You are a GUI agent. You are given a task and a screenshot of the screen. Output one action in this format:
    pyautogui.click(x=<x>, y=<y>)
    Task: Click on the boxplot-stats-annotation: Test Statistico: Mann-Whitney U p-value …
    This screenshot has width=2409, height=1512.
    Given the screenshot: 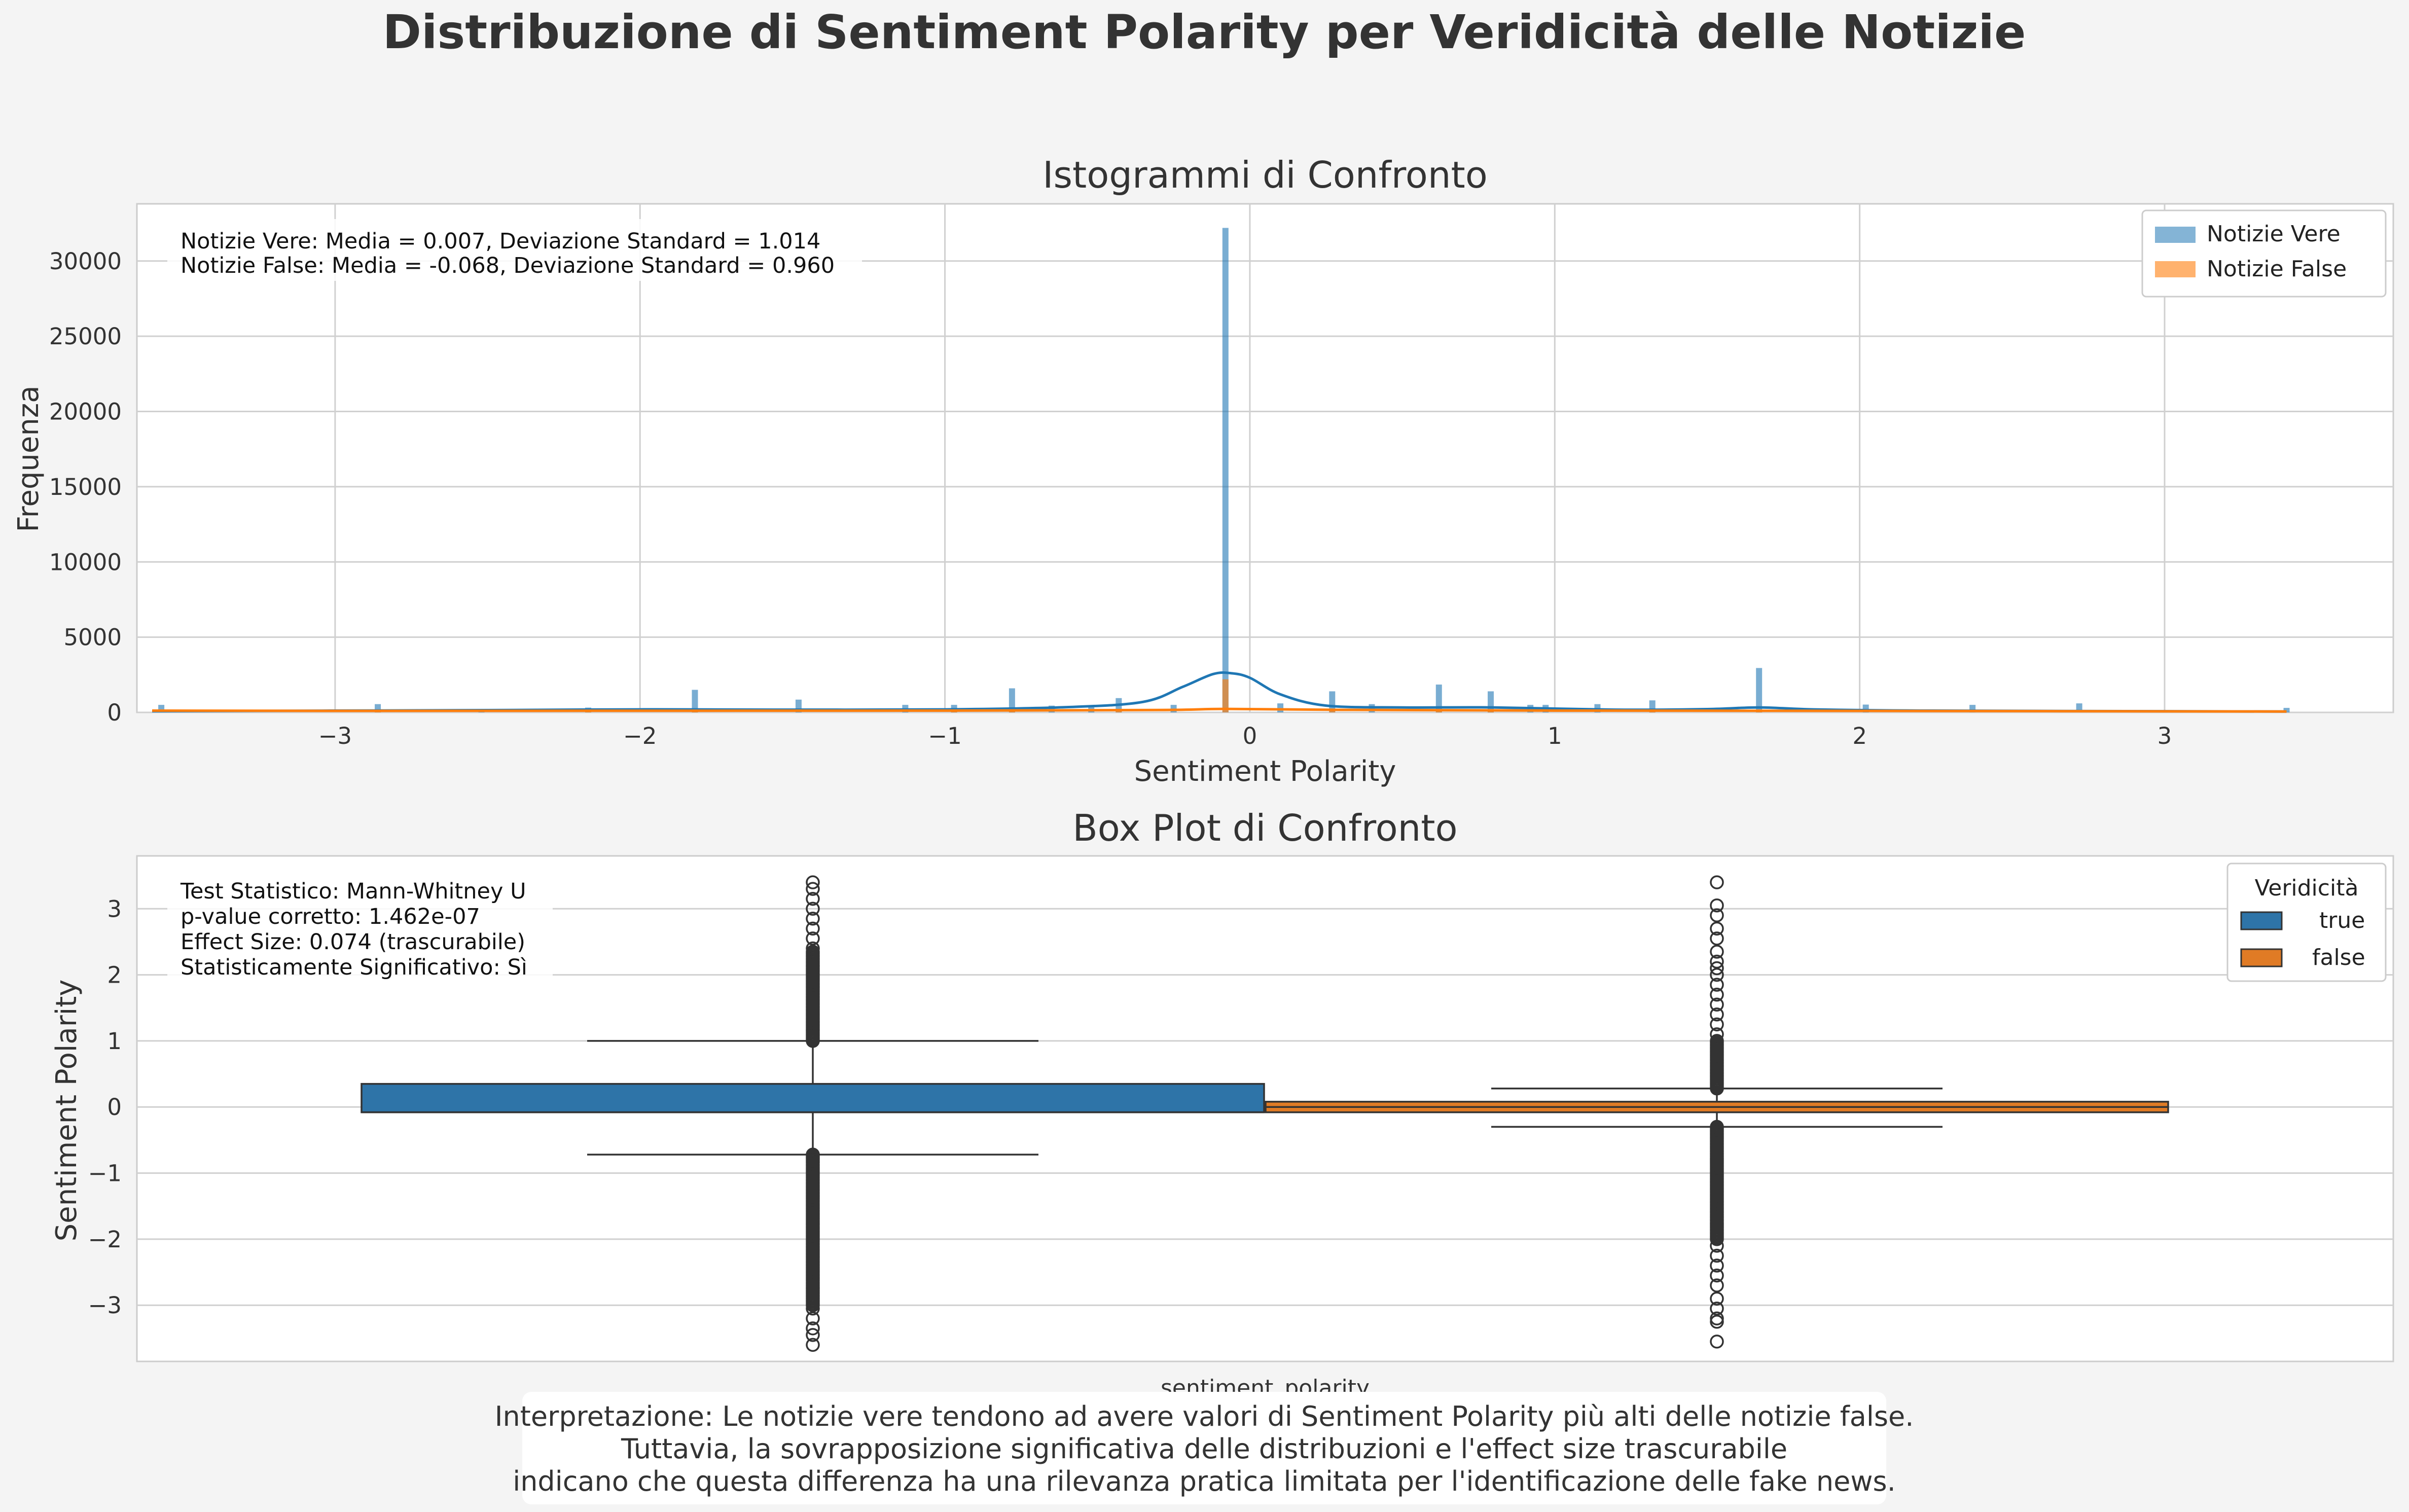 What is the action you would take?
    pyautogui.click(x=360, y=932)
    